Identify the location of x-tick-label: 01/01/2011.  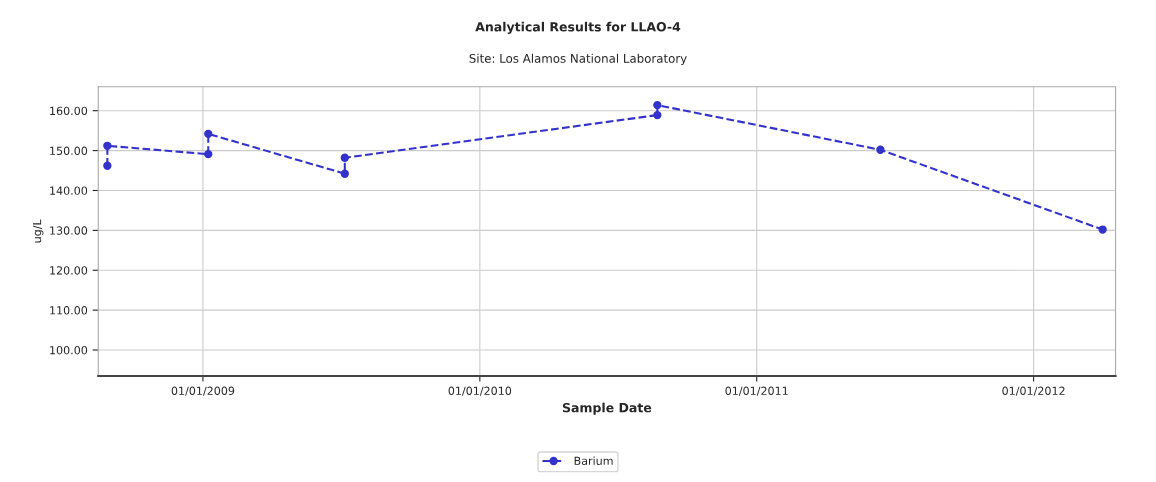
(756, 391).